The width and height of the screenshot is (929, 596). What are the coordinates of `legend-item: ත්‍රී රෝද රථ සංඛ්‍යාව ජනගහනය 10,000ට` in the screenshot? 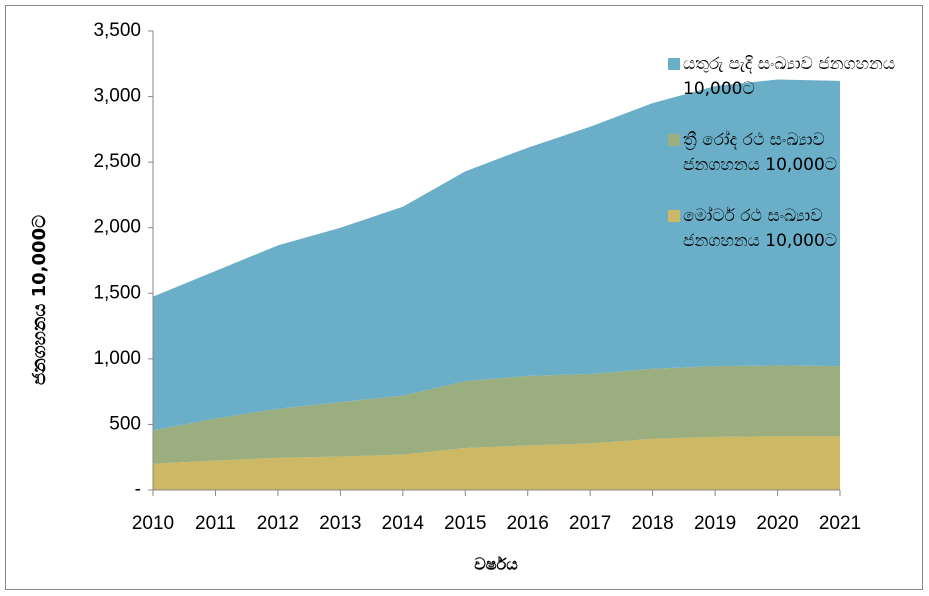 It's located at (785, 153).